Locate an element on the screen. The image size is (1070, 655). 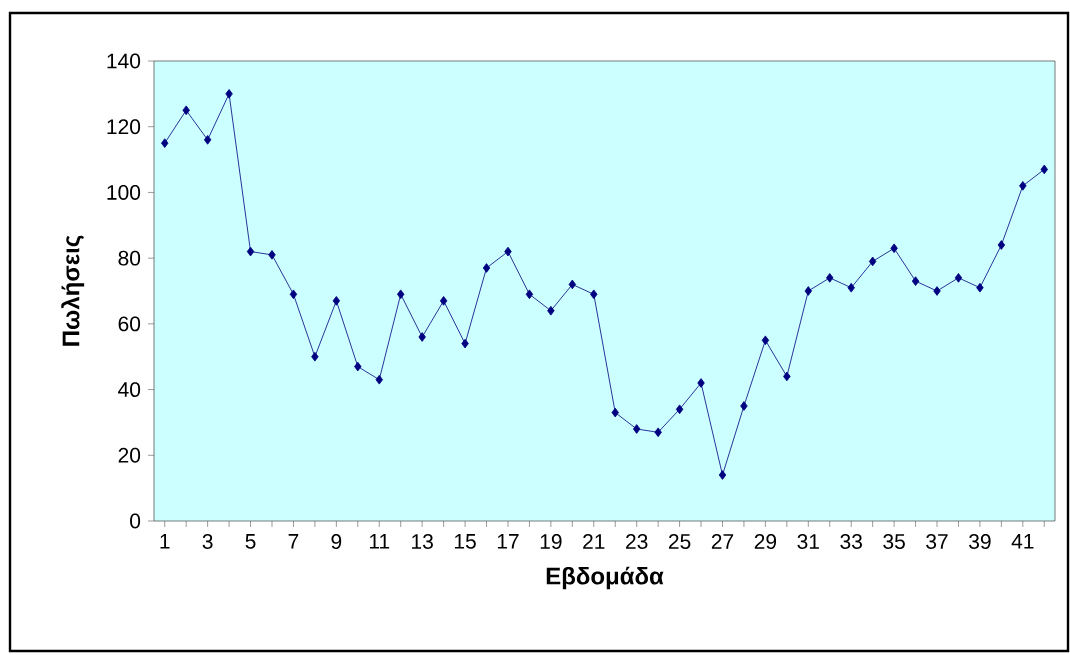
x-tick-label: 15 is located at coordinates (465, 541).